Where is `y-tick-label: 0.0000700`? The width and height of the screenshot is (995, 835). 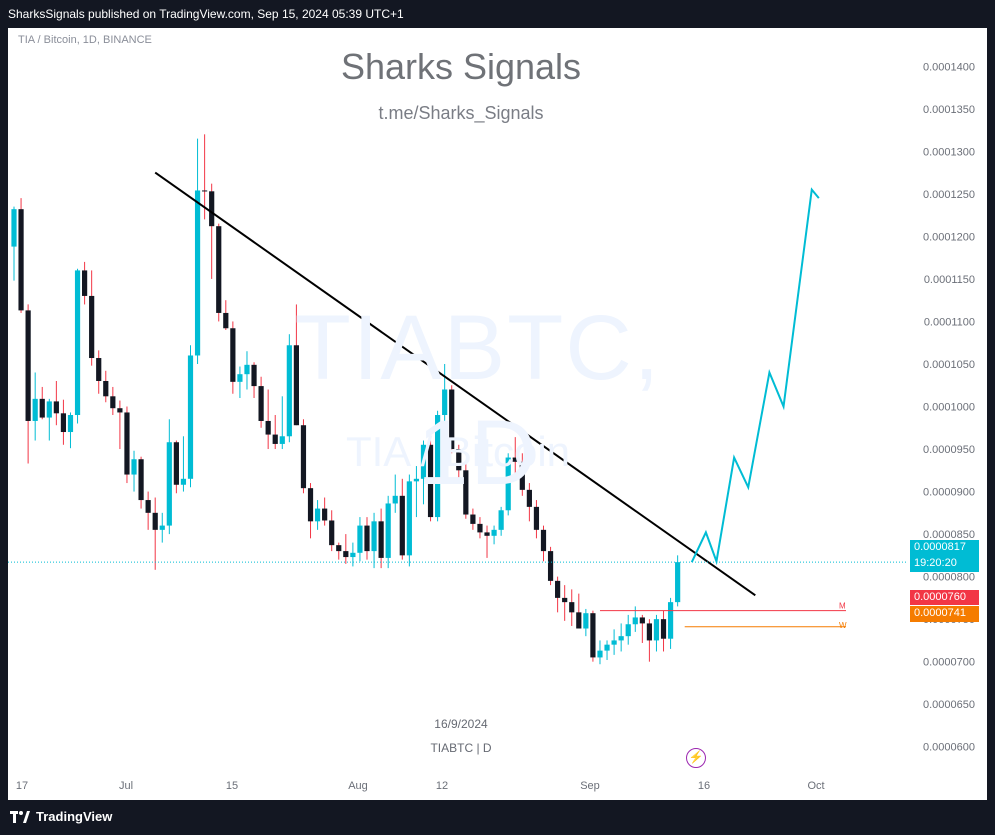 y-tick-label: 0.0000700 is located at coordinates (949, 663).